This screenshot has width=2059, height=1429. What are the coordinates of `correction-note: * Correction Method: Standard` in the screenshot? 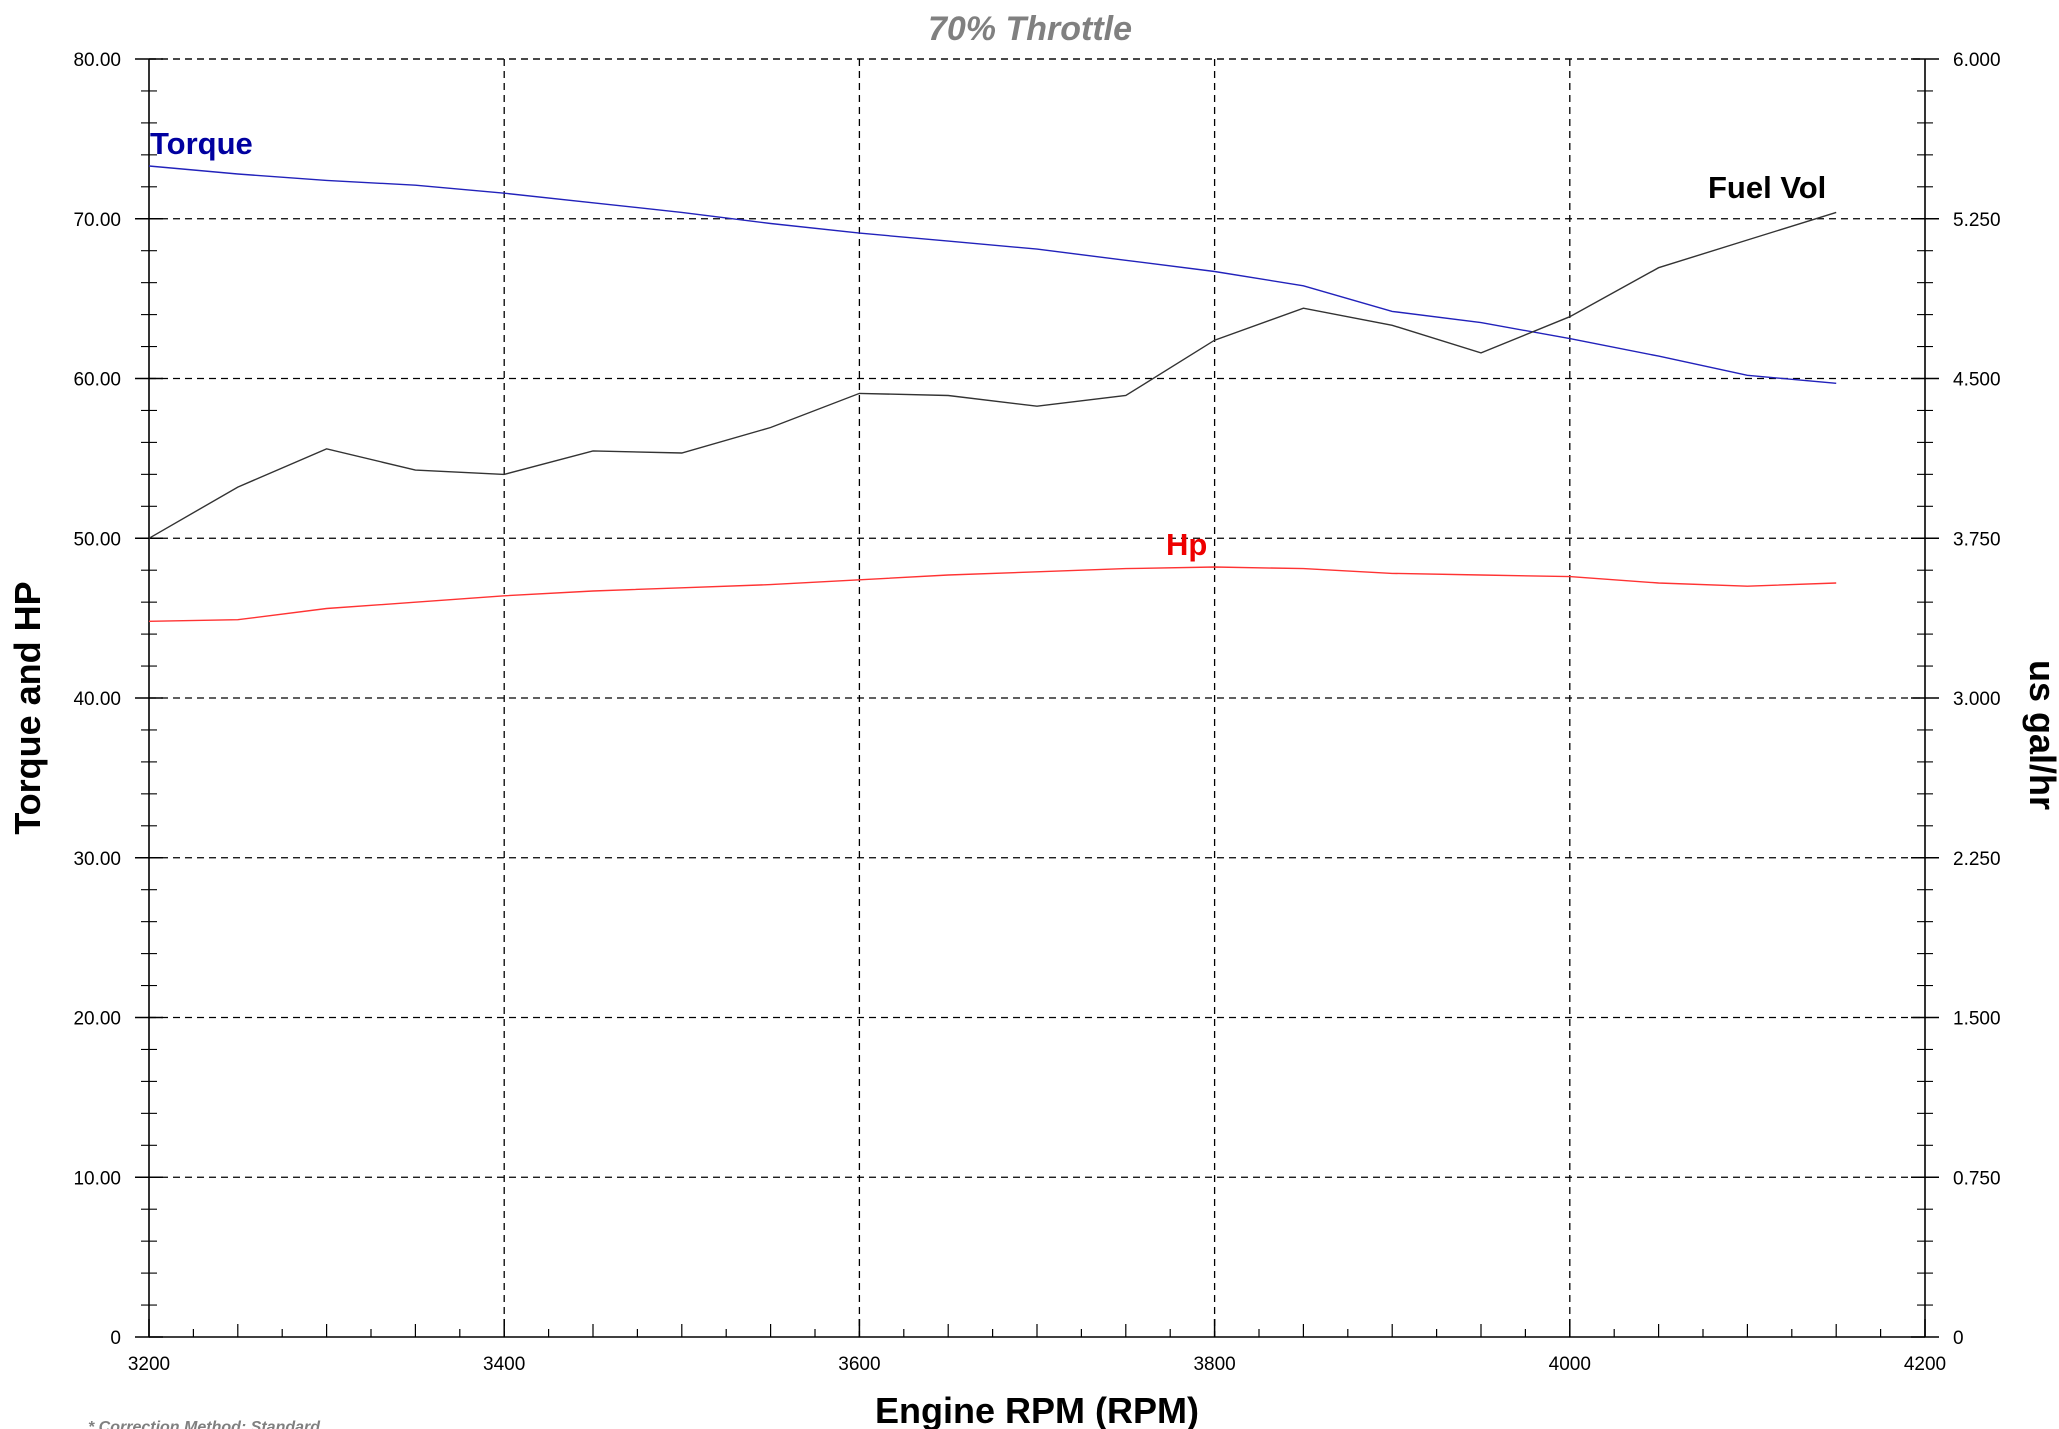 It's located at (204, 1424).